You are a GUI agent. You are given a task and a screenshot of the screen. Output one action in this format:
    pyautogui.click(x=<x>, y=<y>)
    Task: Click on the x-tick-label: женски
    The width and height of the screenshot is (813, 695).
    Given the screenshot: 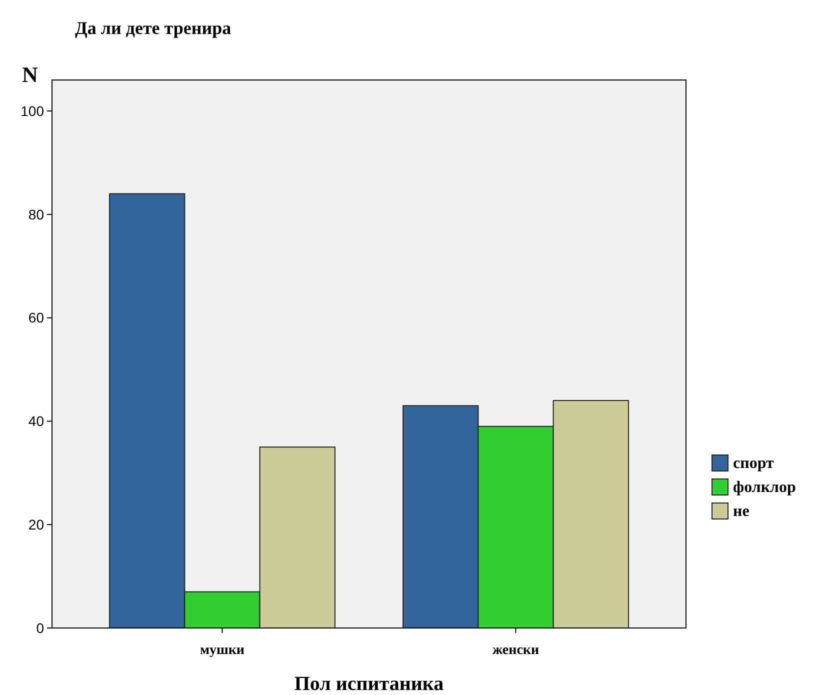 What is the action you would take?
    pyautogui.click(x=516, y=650)
    